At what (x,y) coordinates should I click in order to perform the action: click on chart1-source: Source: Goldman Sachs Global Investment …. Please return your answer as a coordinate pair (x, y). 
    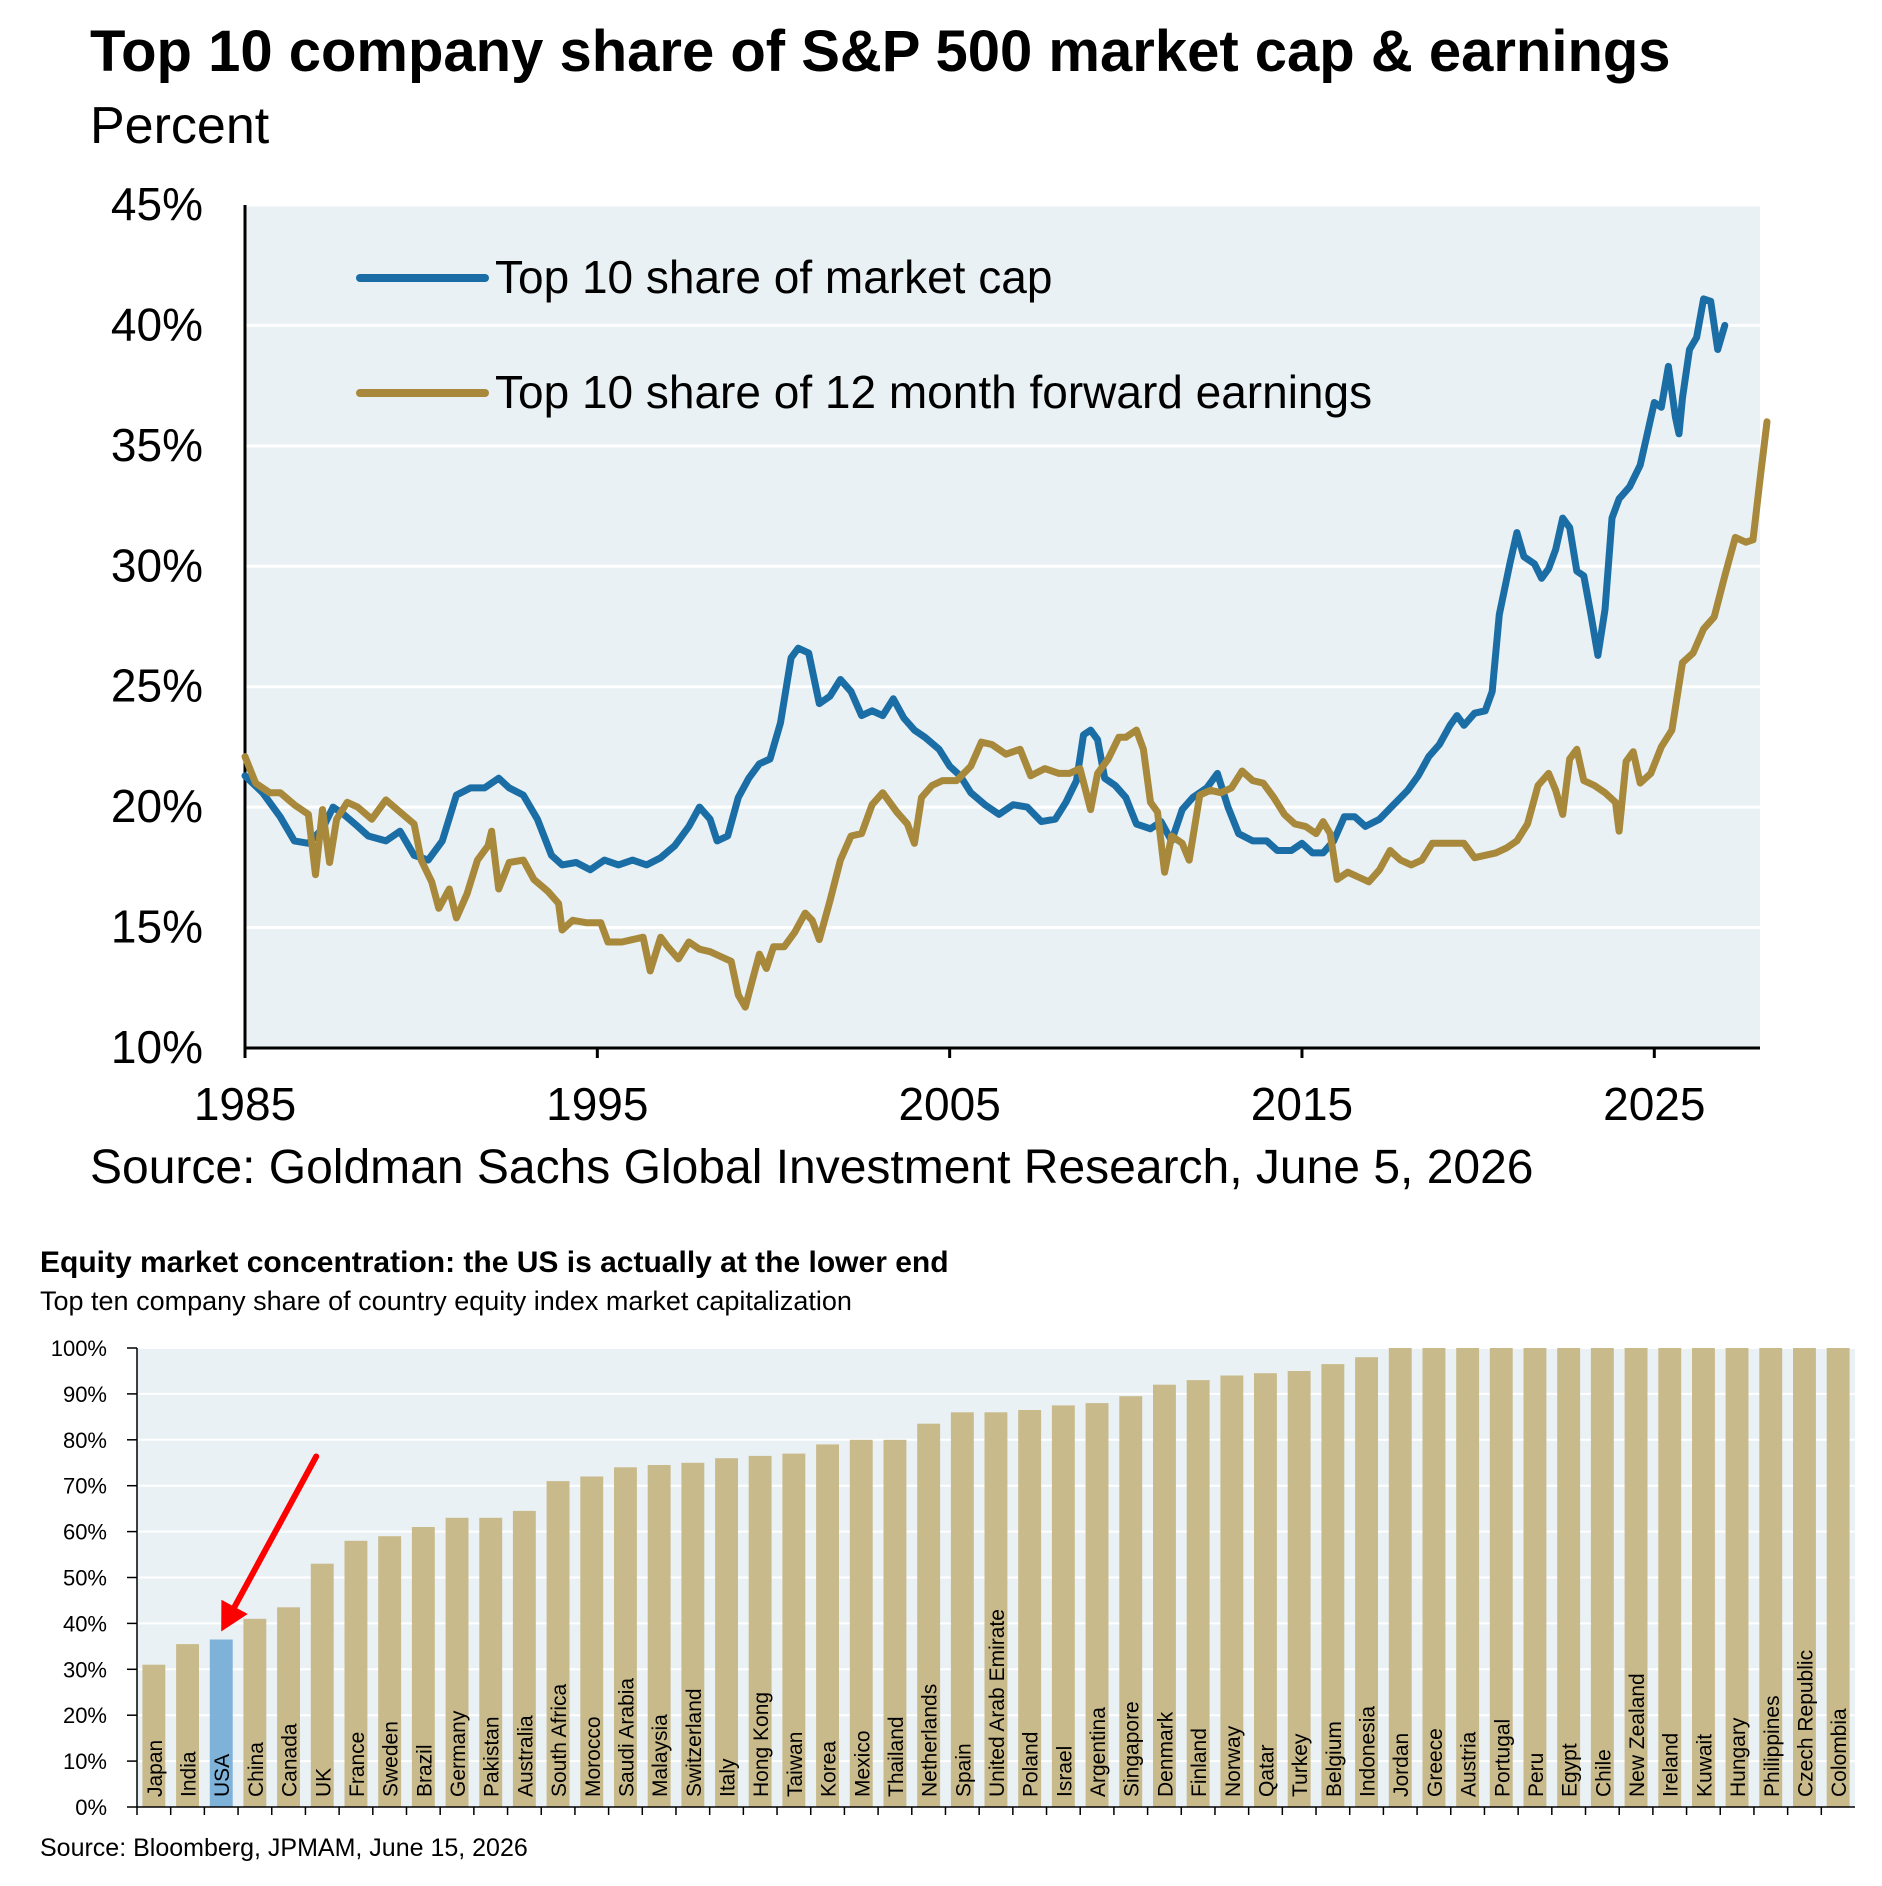
    Looking at the image, I should click on (812, 1167).